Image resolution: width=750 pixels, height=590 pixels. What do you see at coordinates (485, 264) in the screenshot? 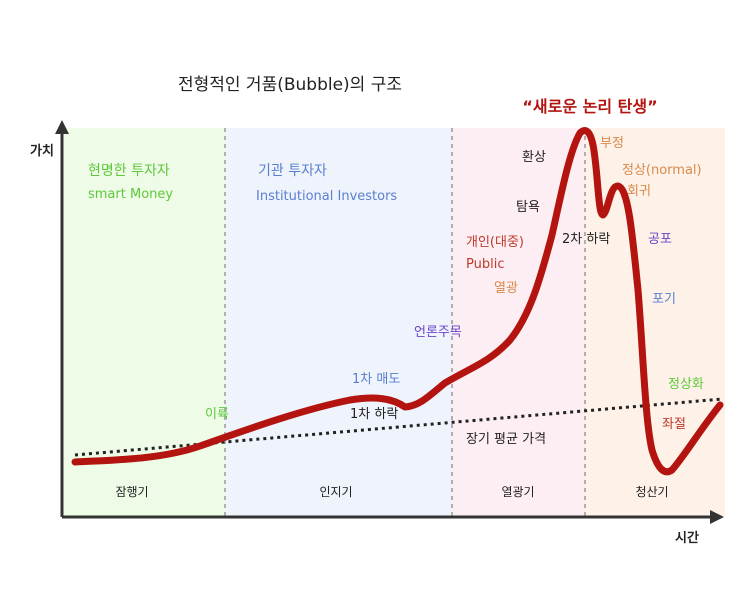
I see `public-en: Public` at bounding box center [485, 264].